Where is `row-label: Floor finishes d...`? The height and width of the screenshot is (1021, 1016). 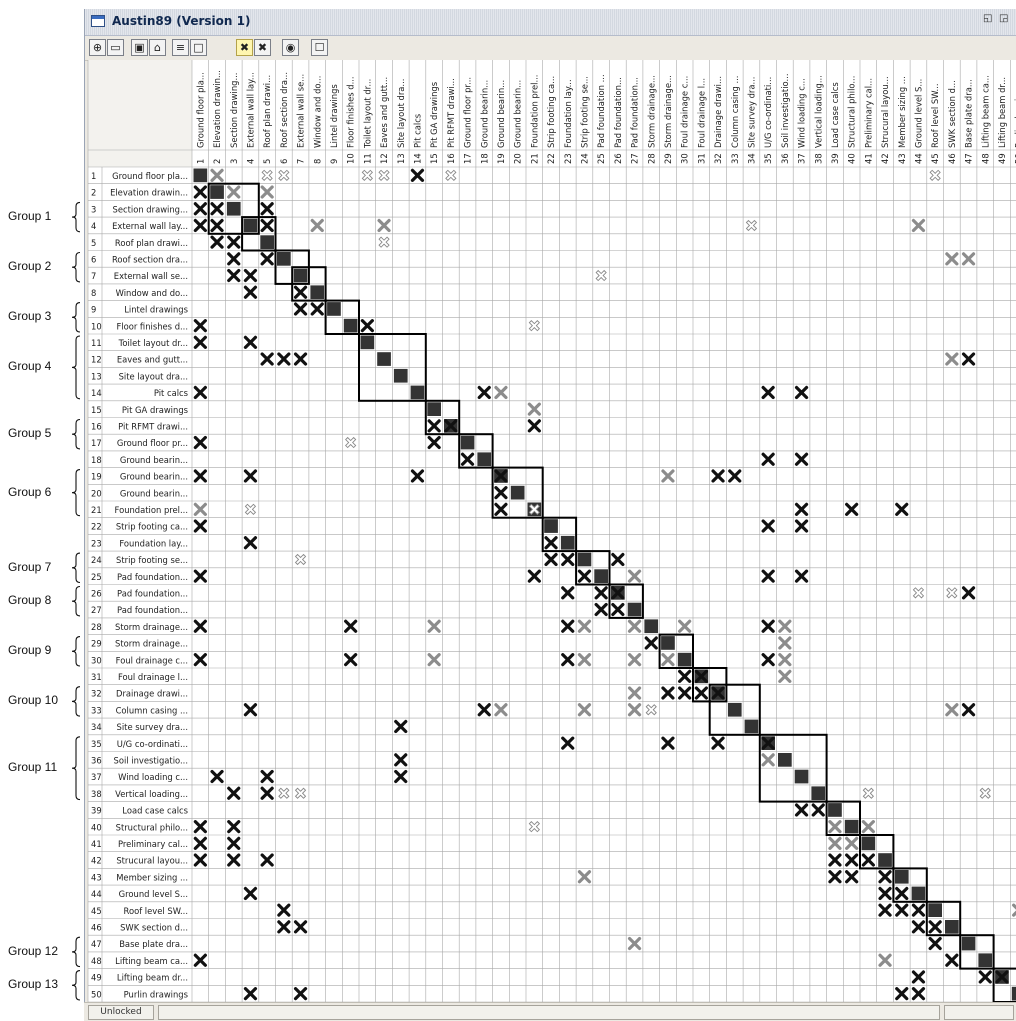
row-label: Floor finishes d... is located at coordinates (152, 326).